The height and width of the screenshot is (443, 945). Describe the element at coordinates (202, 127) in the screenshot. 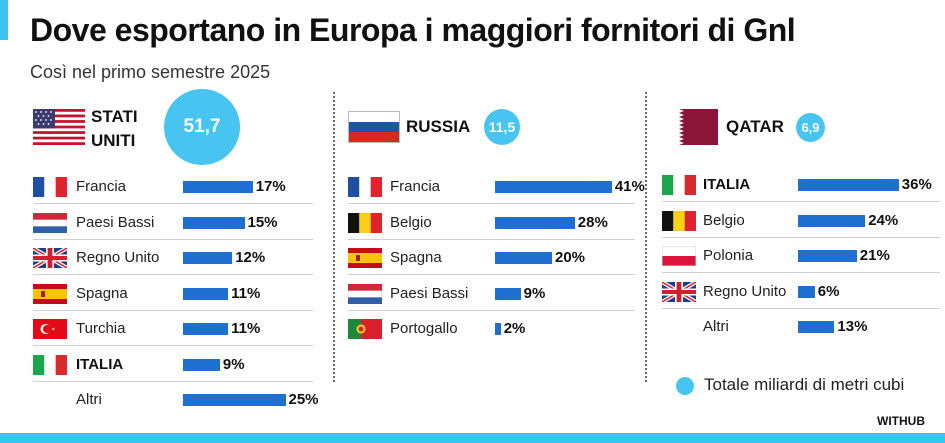

I see `total-bubble-usa: 51,7` at that location.